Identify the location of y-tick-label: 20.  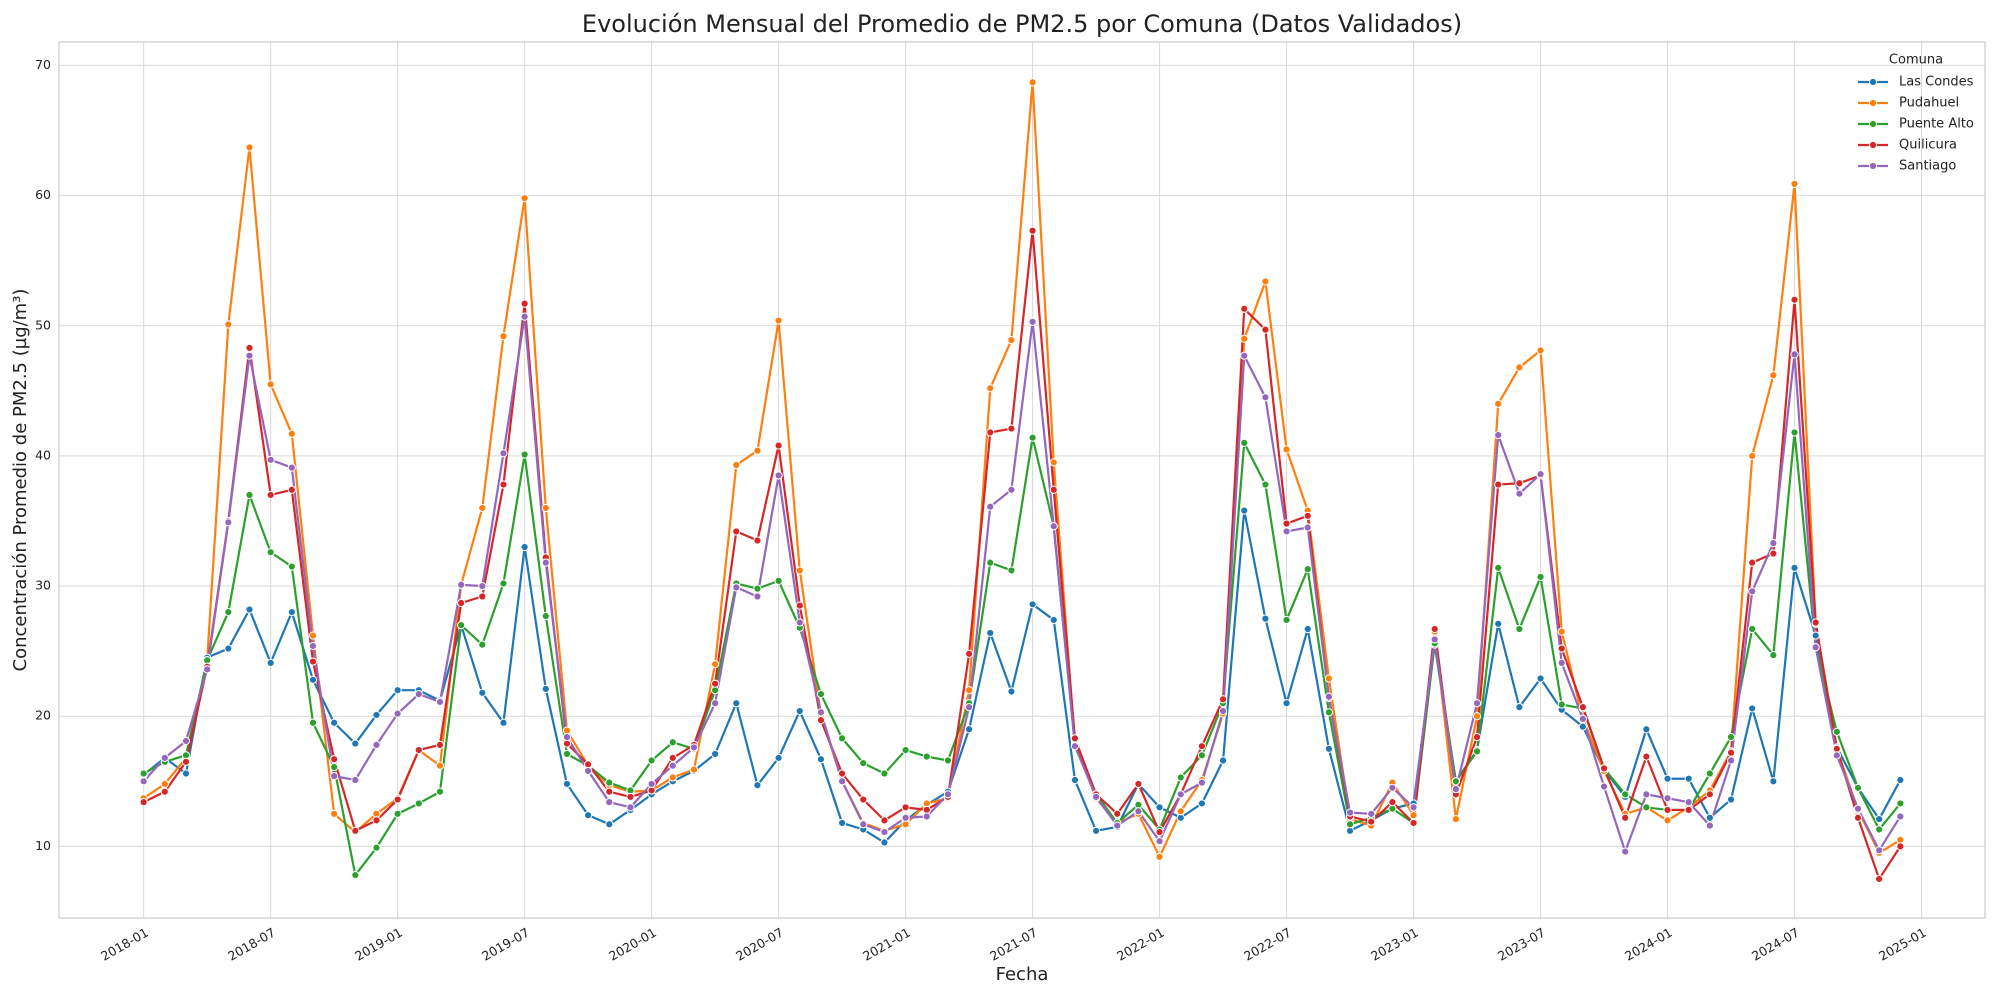
(43, 715).